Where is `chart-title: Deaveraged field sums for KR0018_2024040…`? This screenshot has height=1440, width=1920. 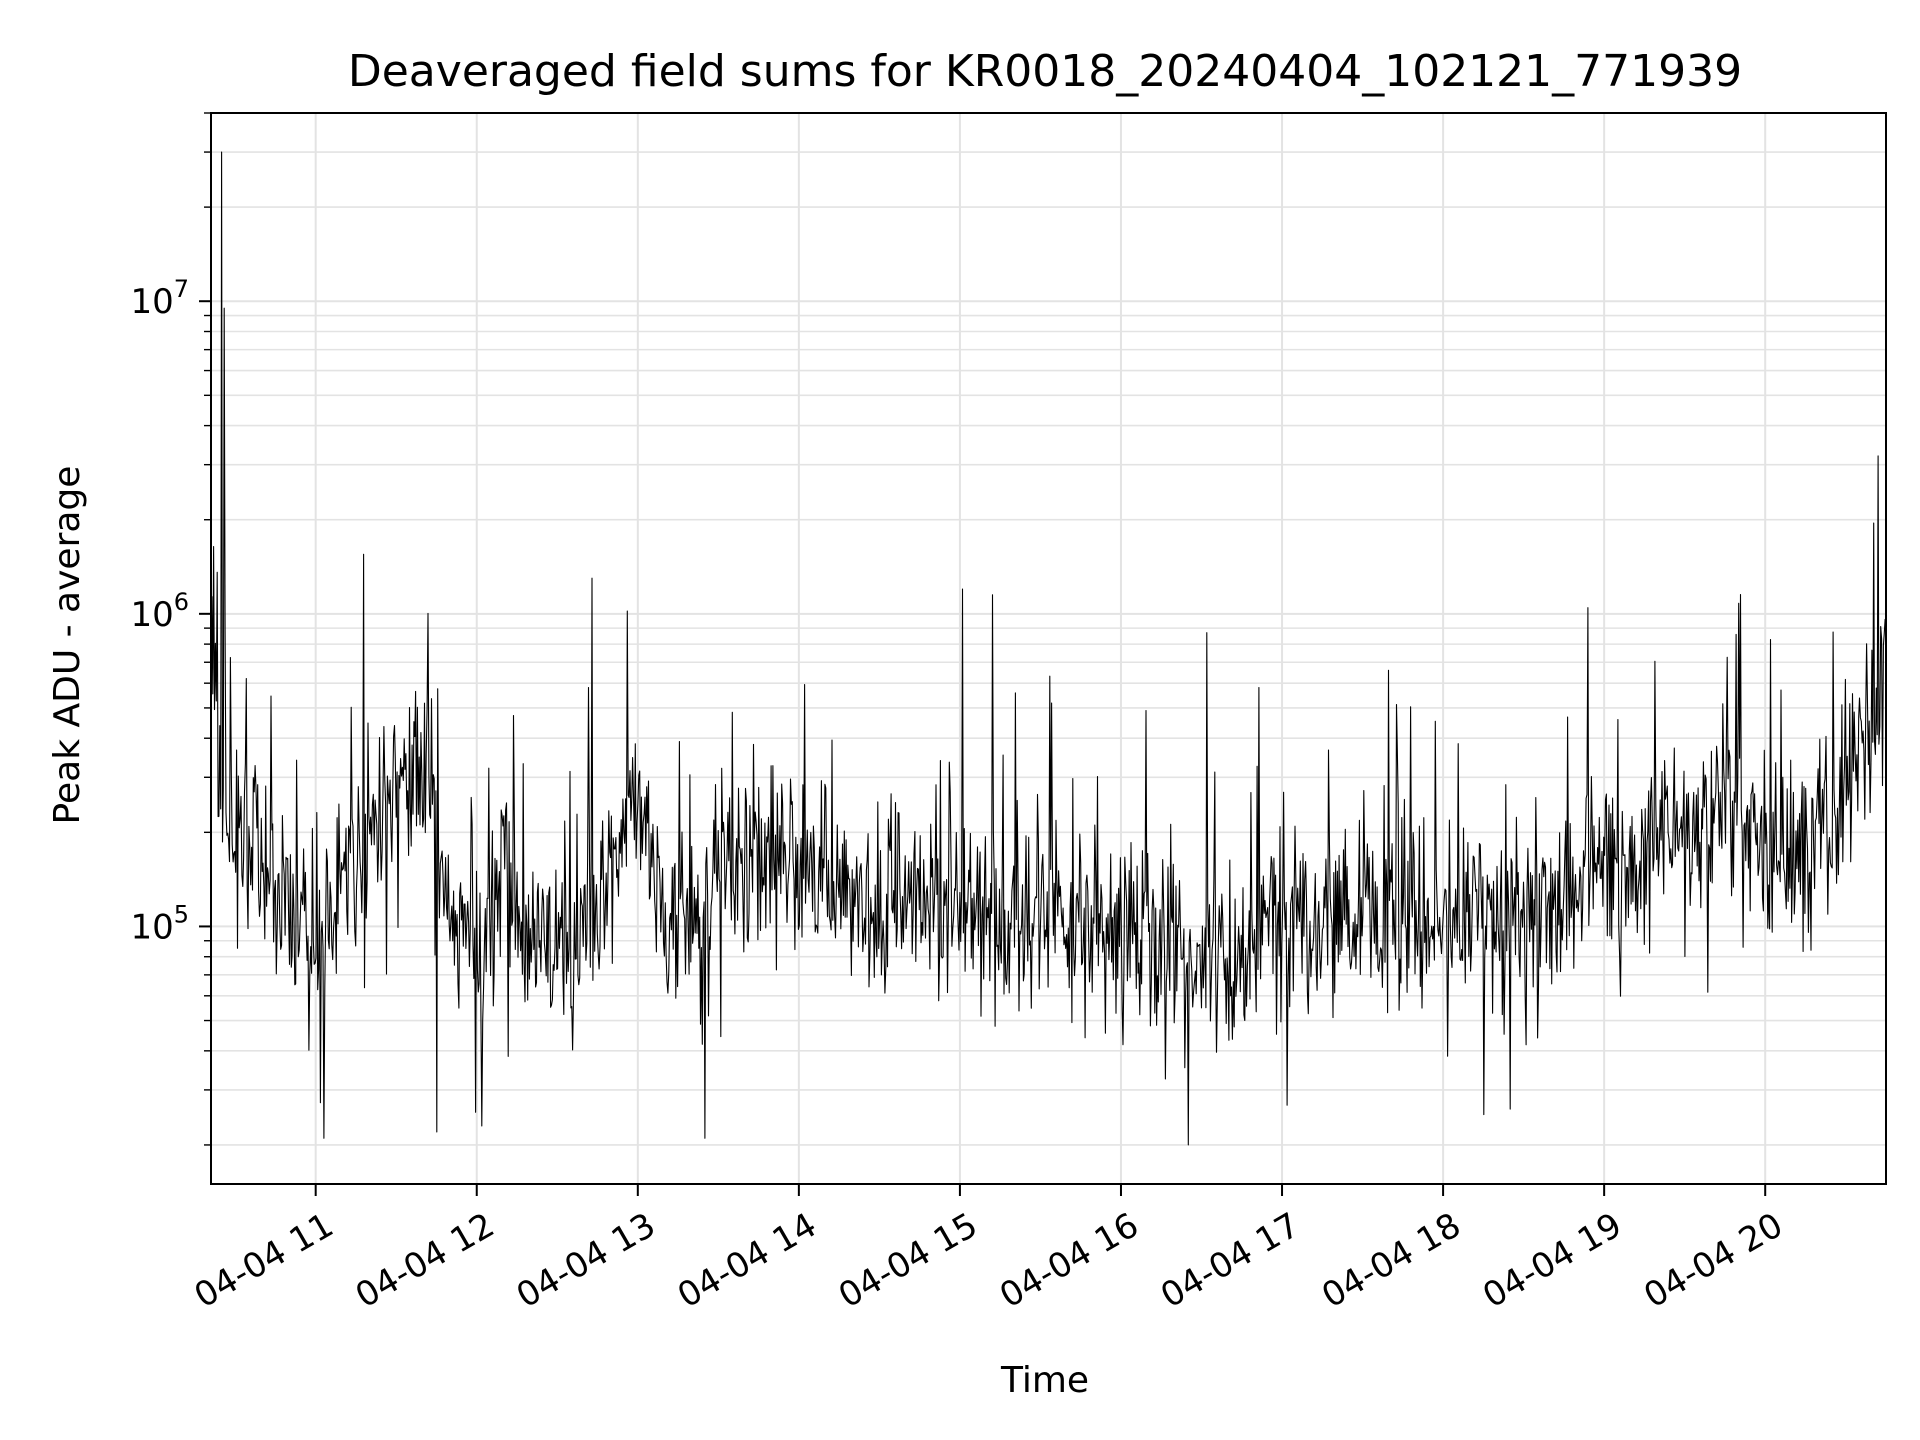
chart-title: Deaveraged field sums for KR0018_2024040… is located at coordinates (1045, 71).